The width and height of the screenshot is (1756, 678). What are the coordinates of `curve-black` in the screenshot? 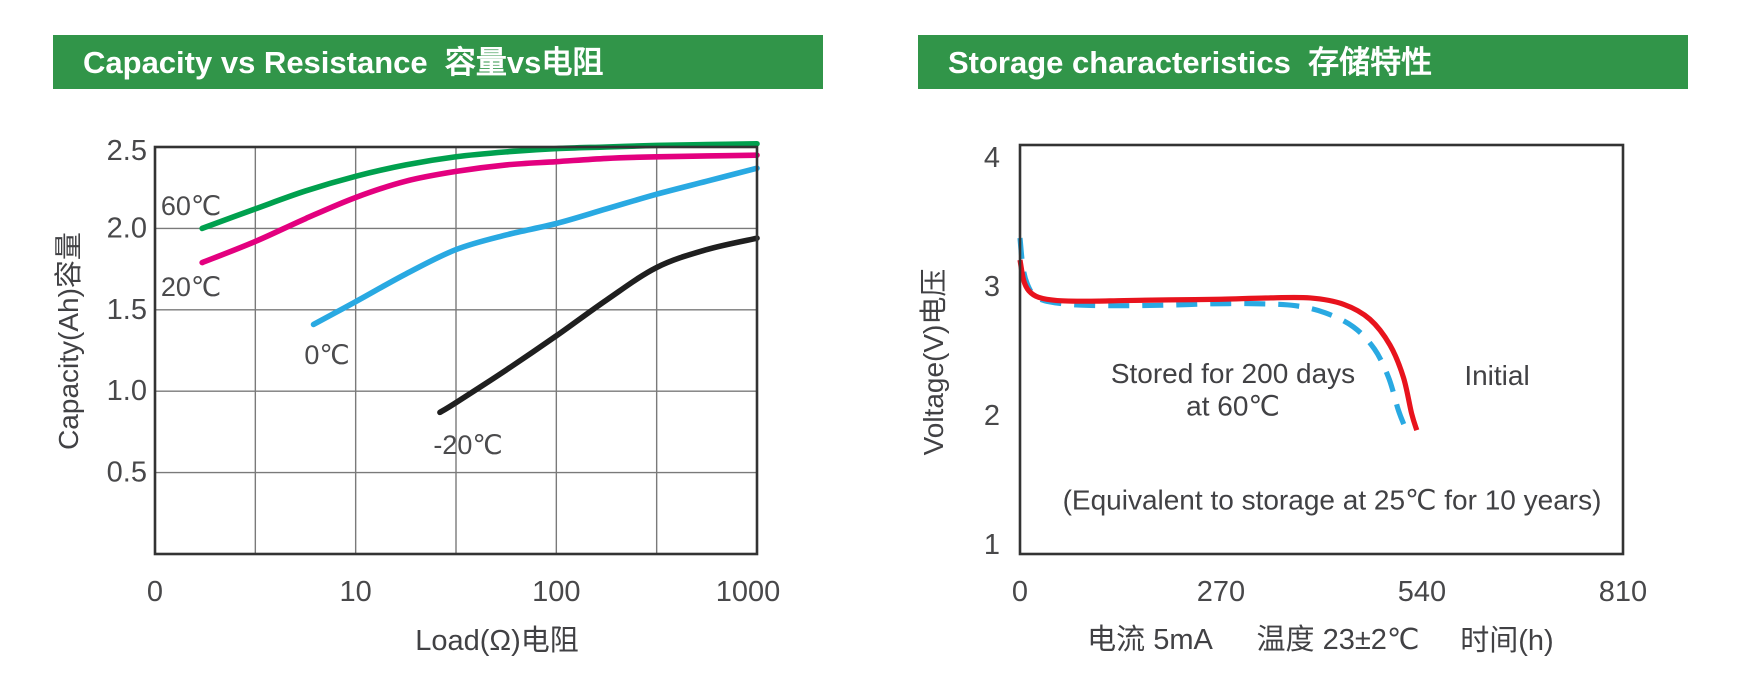 It's located at (598, 325).